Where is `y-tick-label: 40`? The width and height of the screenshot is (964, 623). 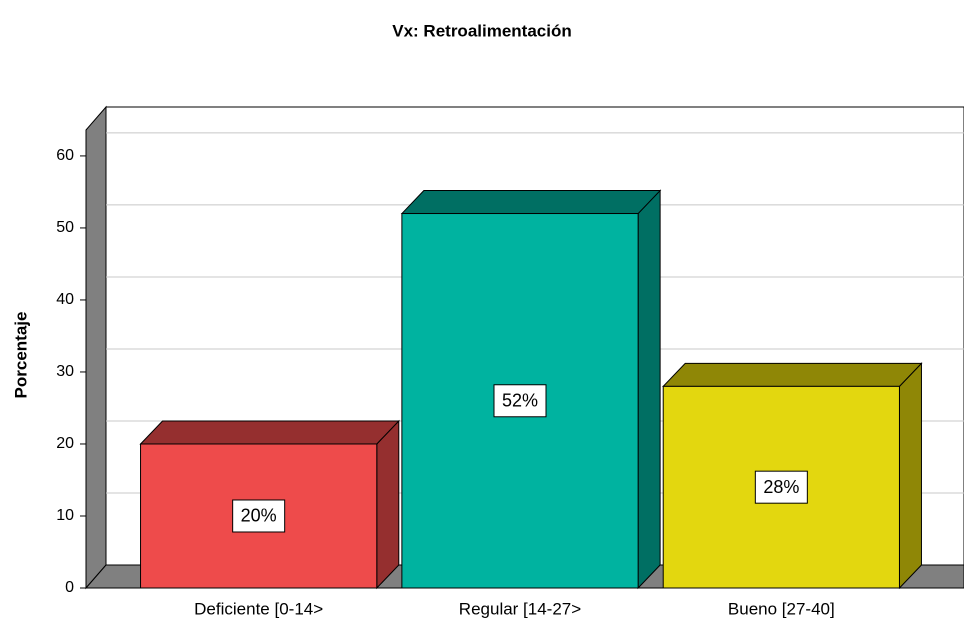
y-tick-label: 40 is located at coordinates (65, 299).